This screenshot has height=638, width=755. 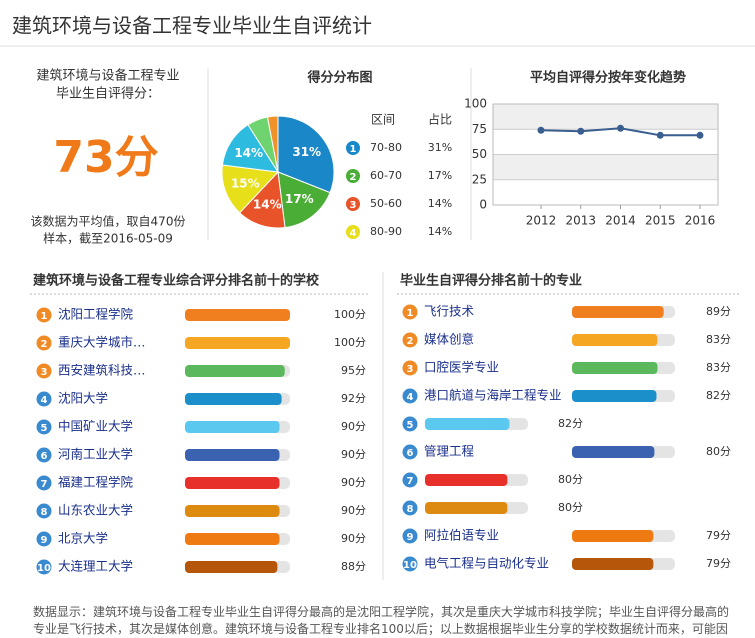 I want to click on rank-number: 8, so click(x=410, y=509).